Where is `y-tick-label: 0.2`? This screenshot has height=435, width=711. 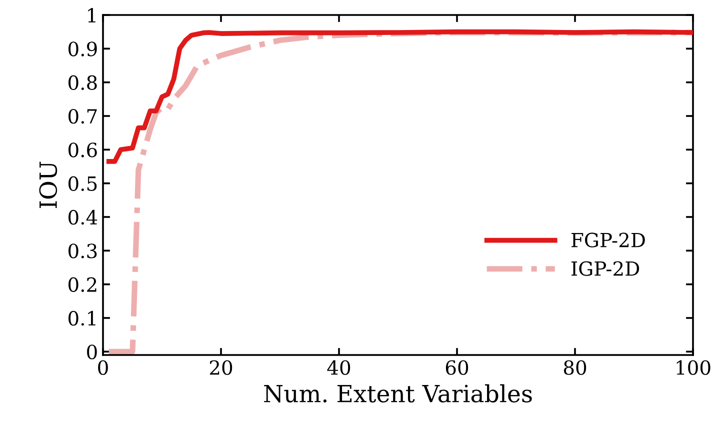
y-tick-label: 0.2 is located at coordinates (82, 284).